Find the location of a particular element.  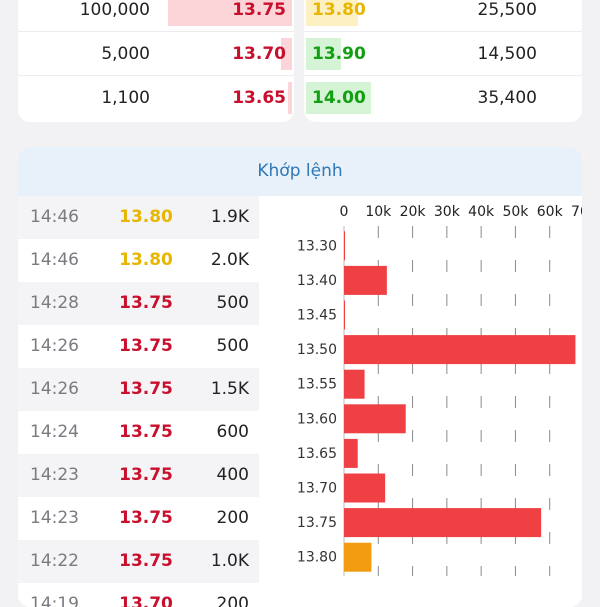

y-tick-label: 13.65 is located at coordinates (317, 454).